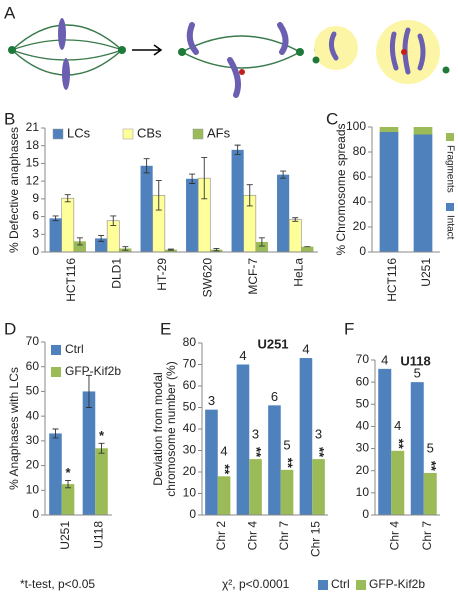 This screenshot has height=601, width=458. I want to click on legend-label: Fragments, so click(449, 169).